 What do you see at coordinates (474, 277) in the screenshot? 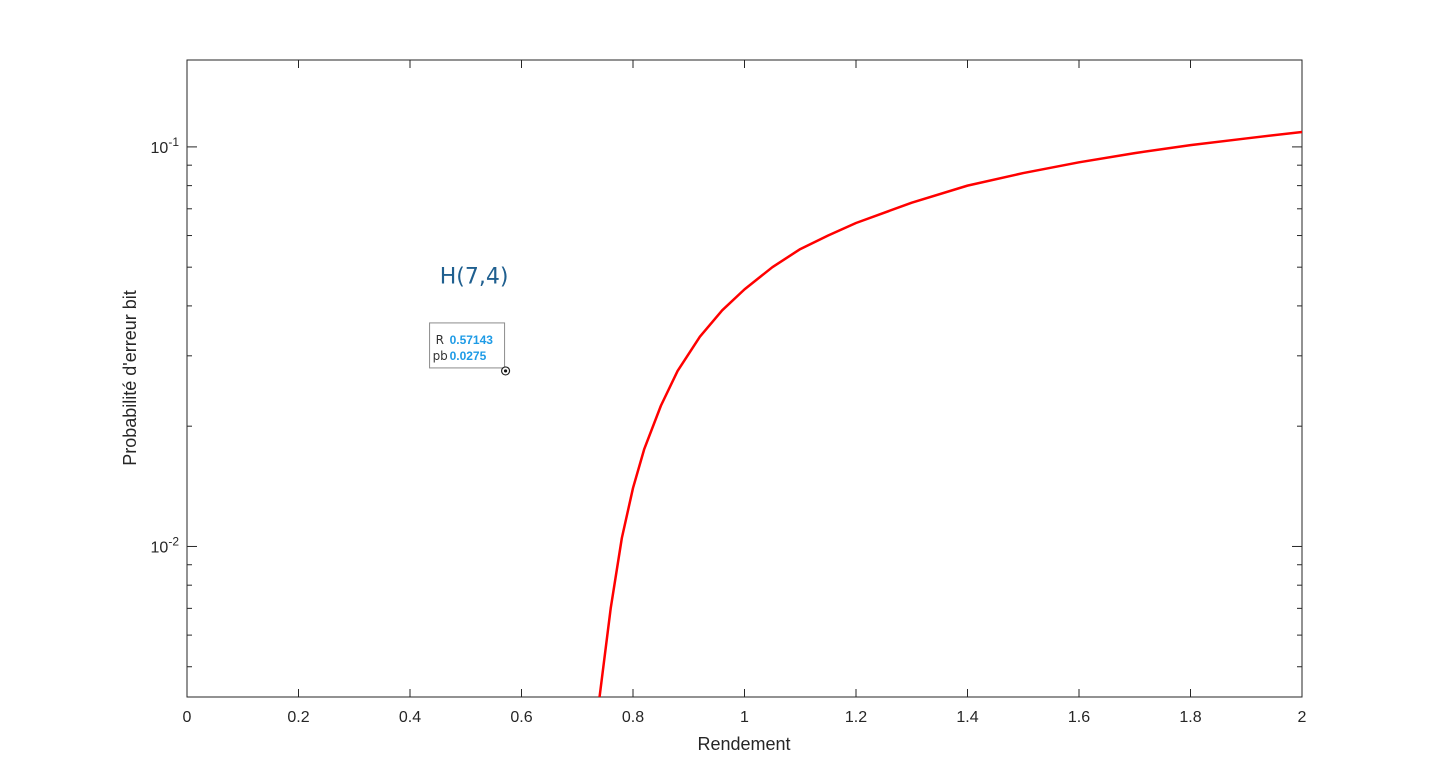
I see `annotation-label: H(7,4)` at bounding box center [474, 277].